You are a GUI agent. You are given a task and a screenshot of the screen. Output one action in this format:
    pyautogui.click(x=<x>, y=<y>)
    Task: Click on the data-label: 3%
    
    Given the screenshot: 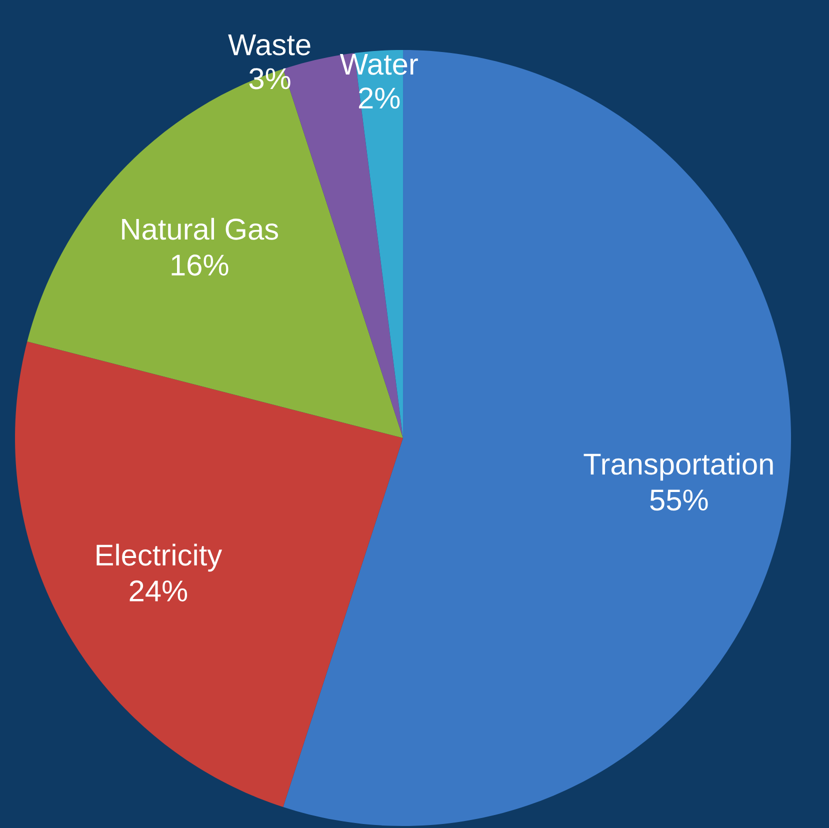 What is the action you would take?
    pyautogui.click(x=269, y=79)
    